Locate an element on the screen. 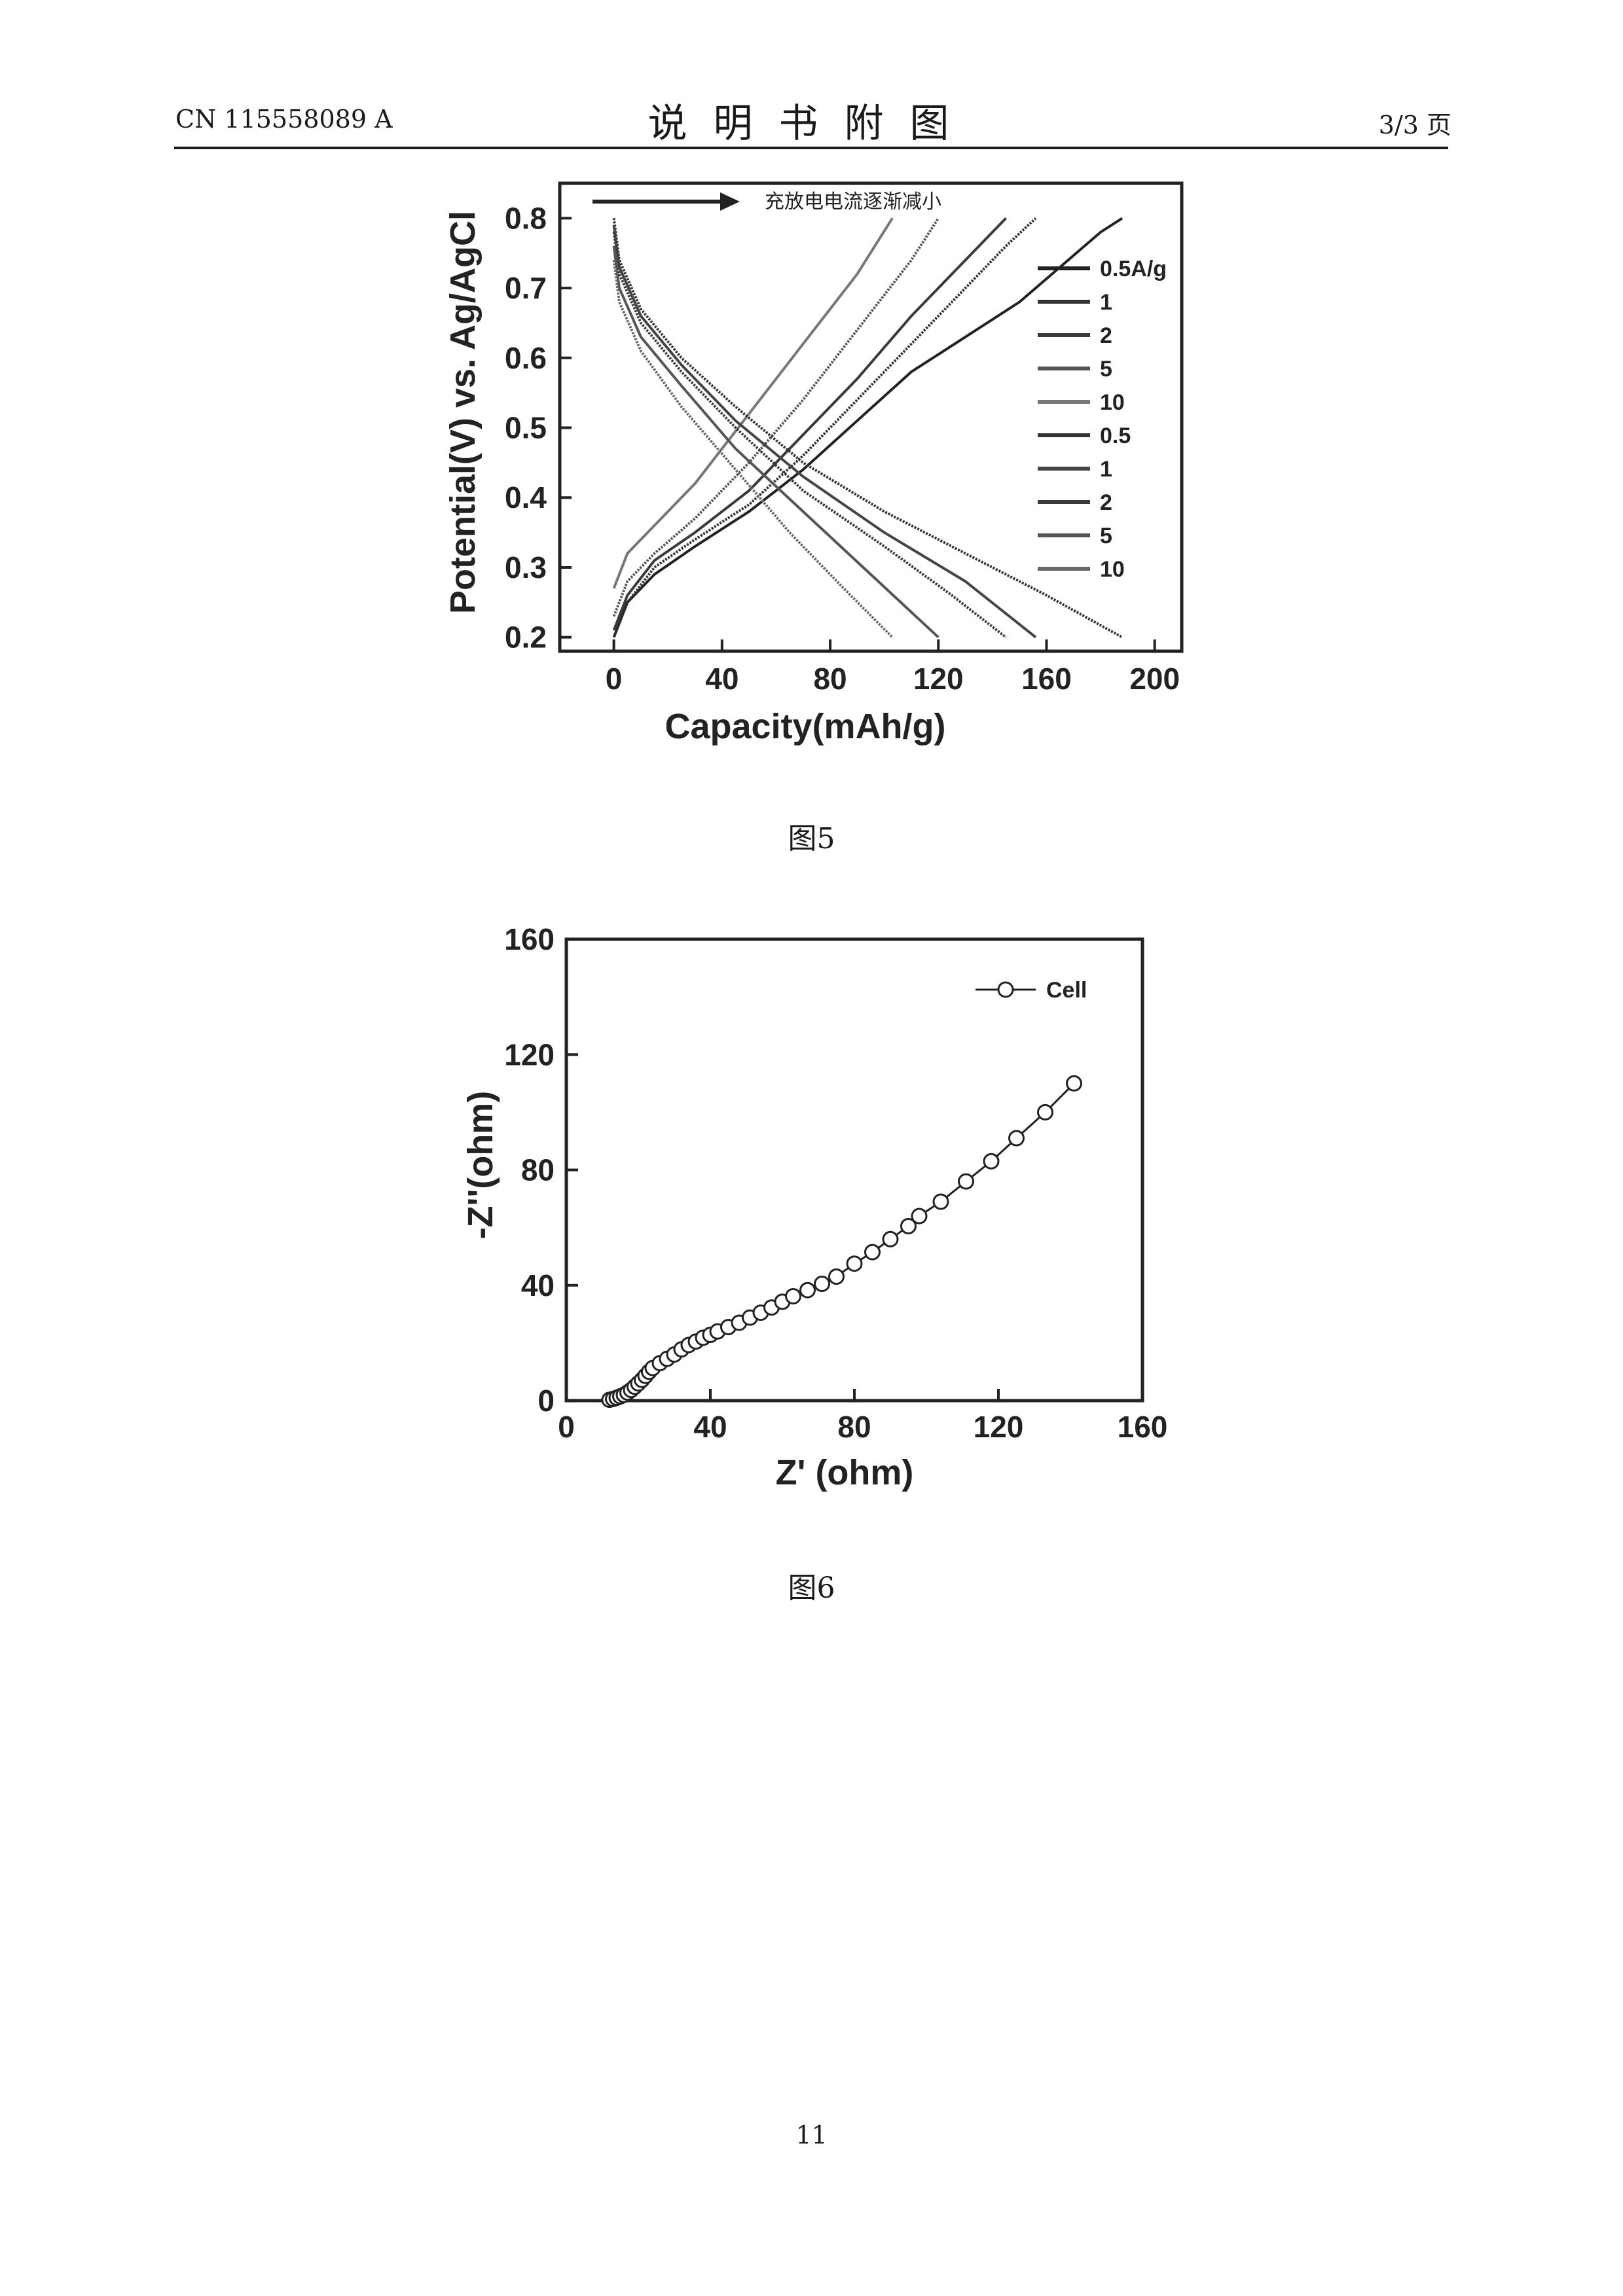 The image size is (1623, 2296). curves is located at coordinates (867, 428).